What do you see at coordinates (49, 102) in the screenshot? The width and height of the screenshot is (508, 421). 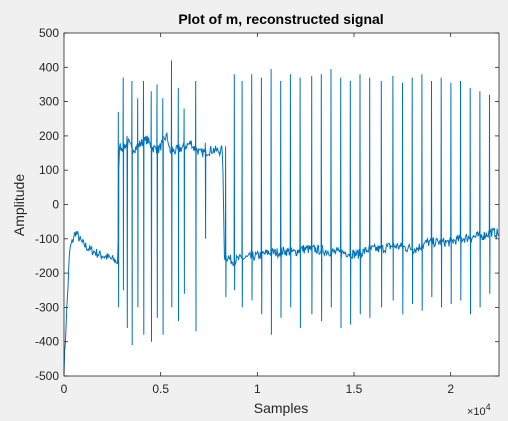 I see `y-tick-label: 300` at bounding box center [49, 102].